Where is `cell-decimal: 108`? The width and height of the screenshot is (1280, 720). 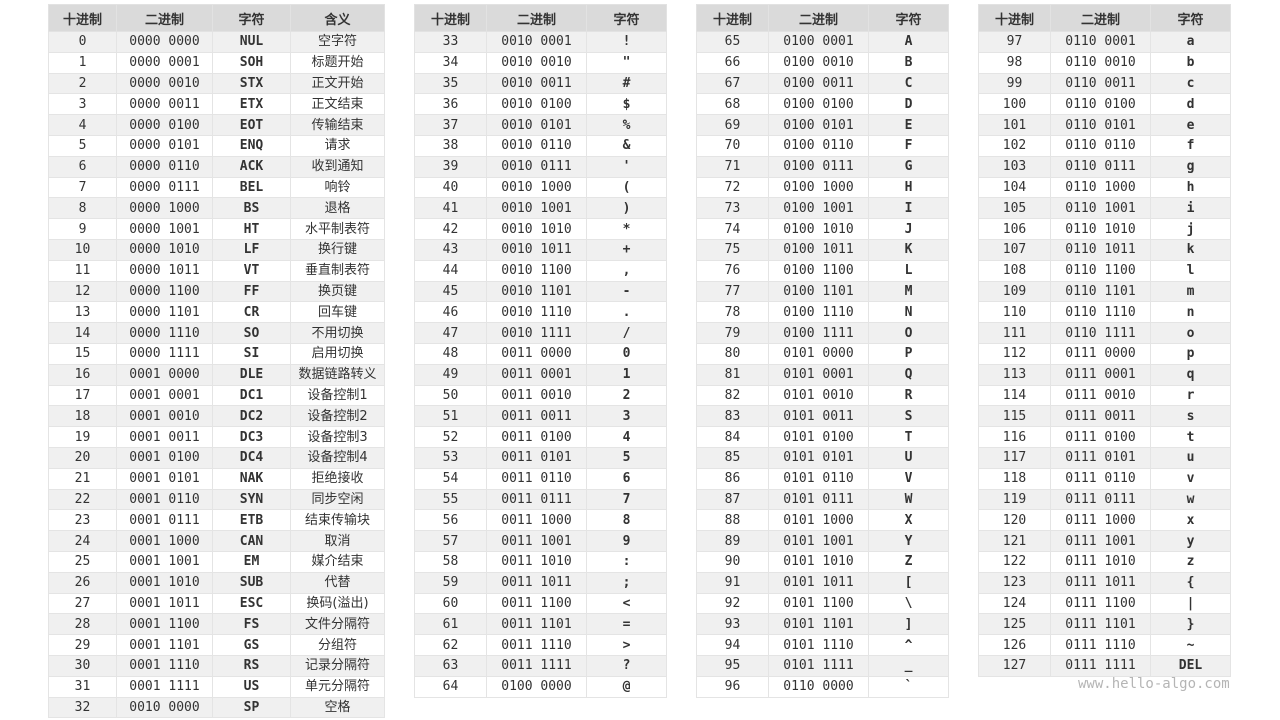
cell-decimal: 108 is located at coordinates (1014, 270).